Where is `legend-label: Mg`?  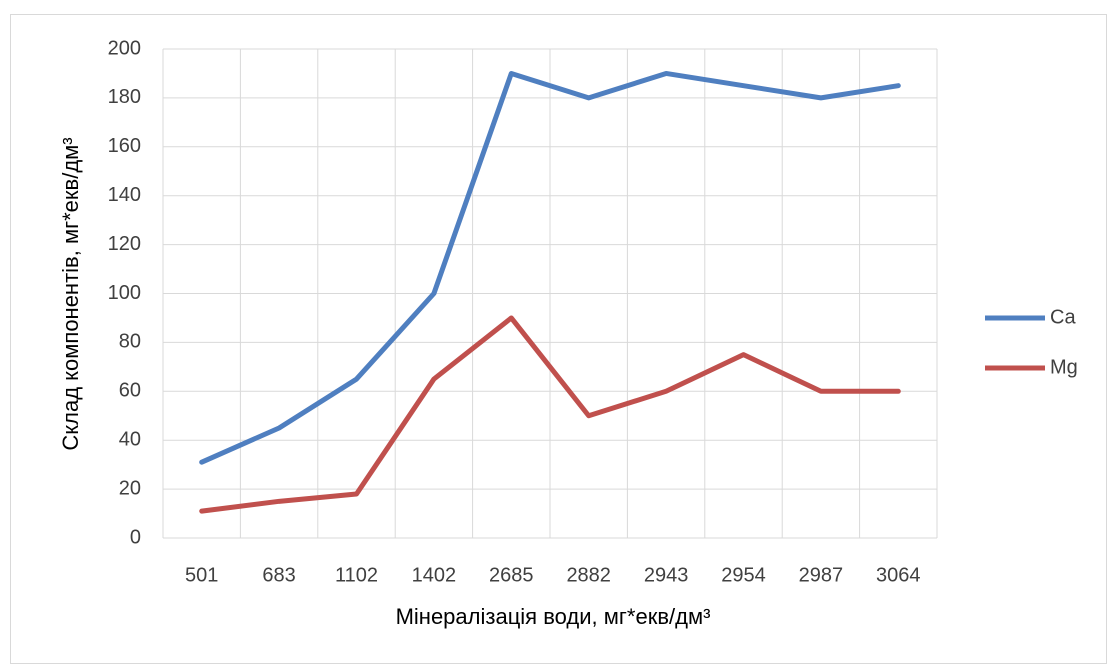
legend-label: Mg is located at coordinates (1064, 367).